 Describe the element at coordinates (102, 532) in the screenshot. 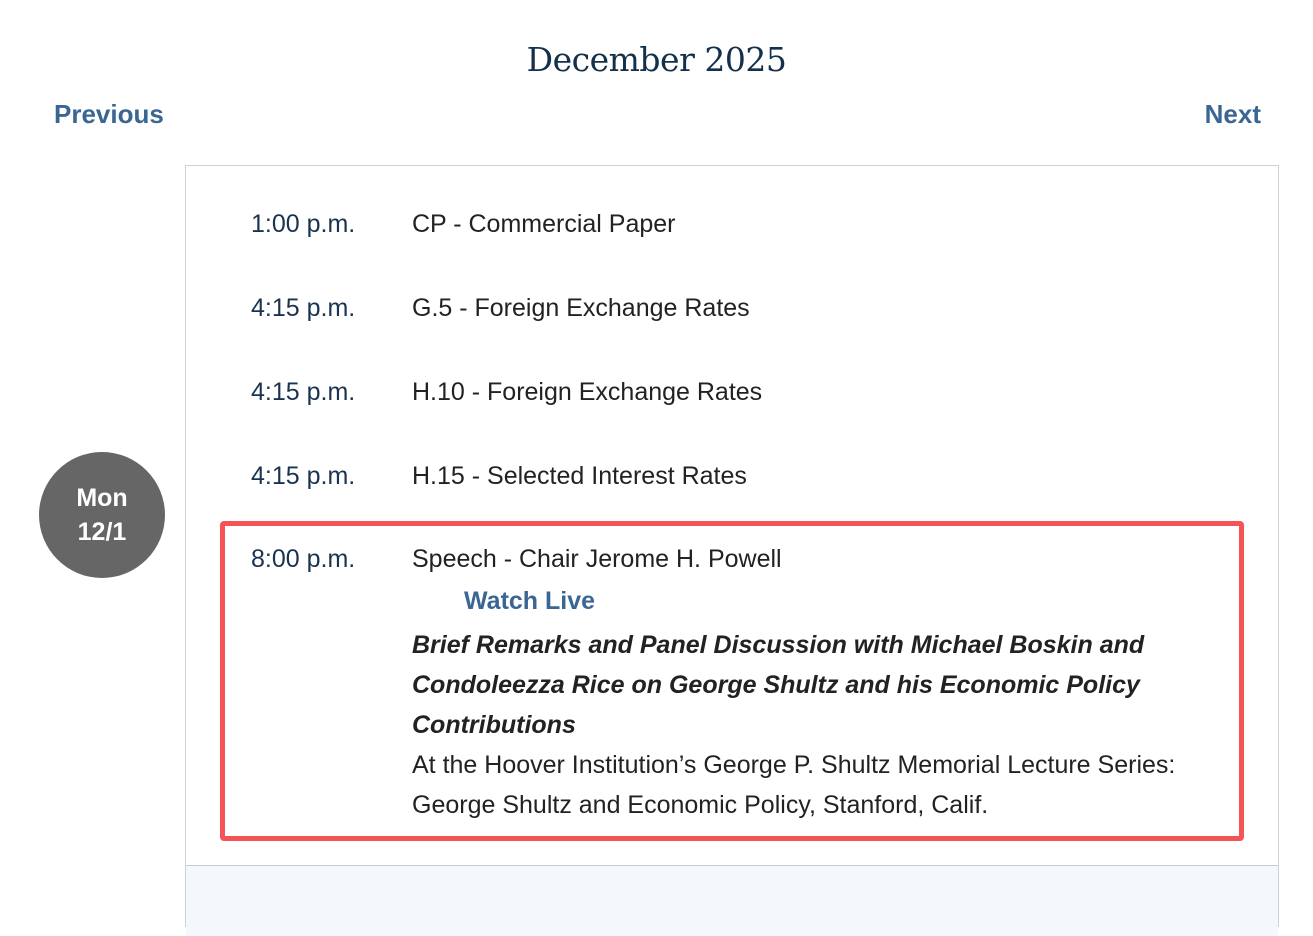

I see `day-date: 12/1` at that location.